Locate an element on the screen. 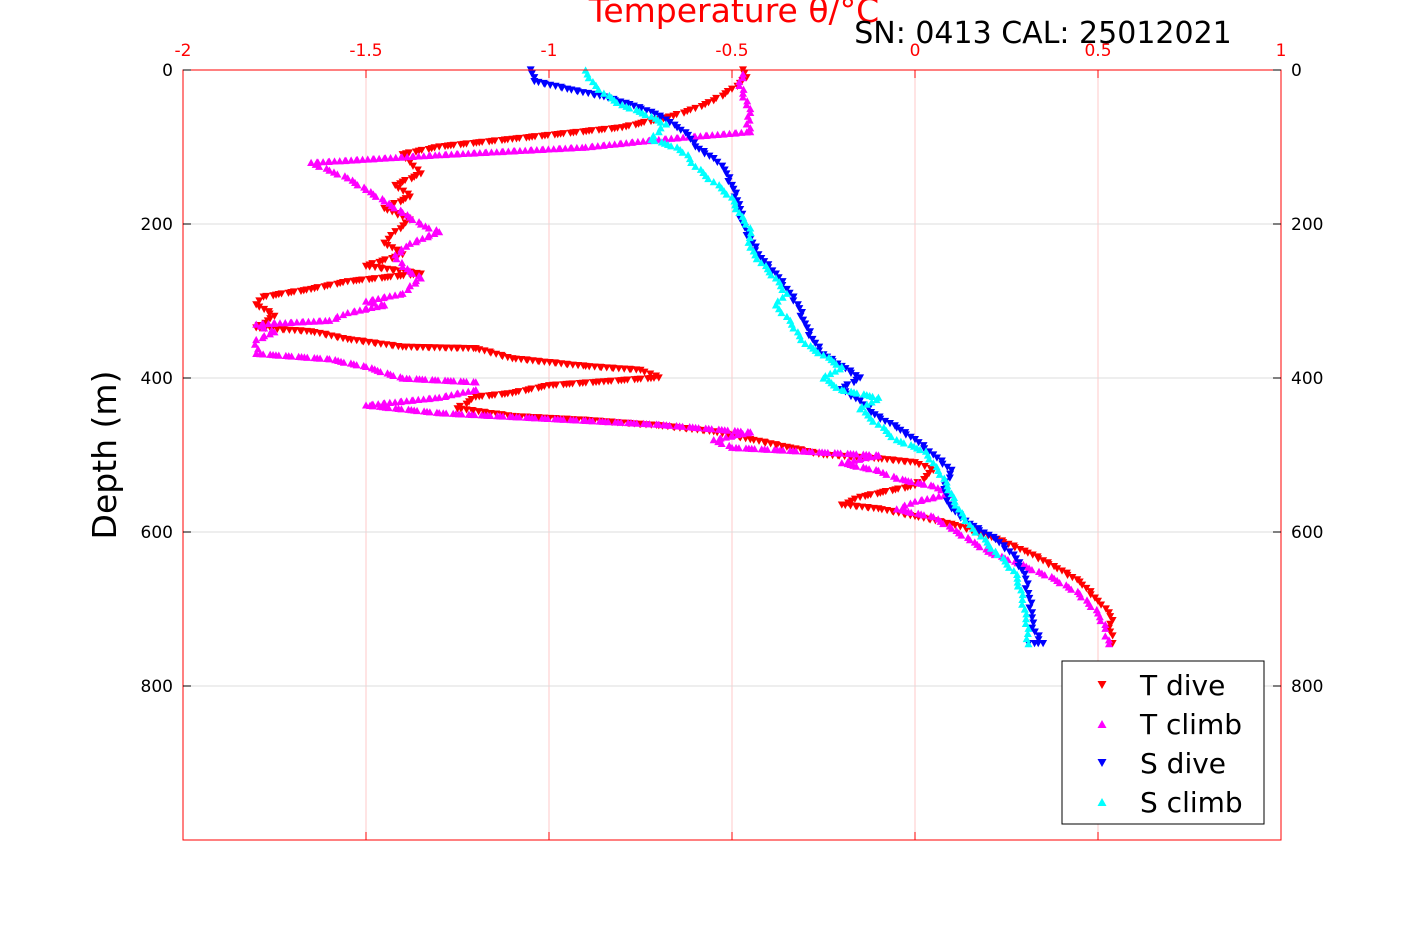 The width and height of the screenshot is (1417, 945). y-tick-label-right: 200 is located at coordinates (1307, 225).